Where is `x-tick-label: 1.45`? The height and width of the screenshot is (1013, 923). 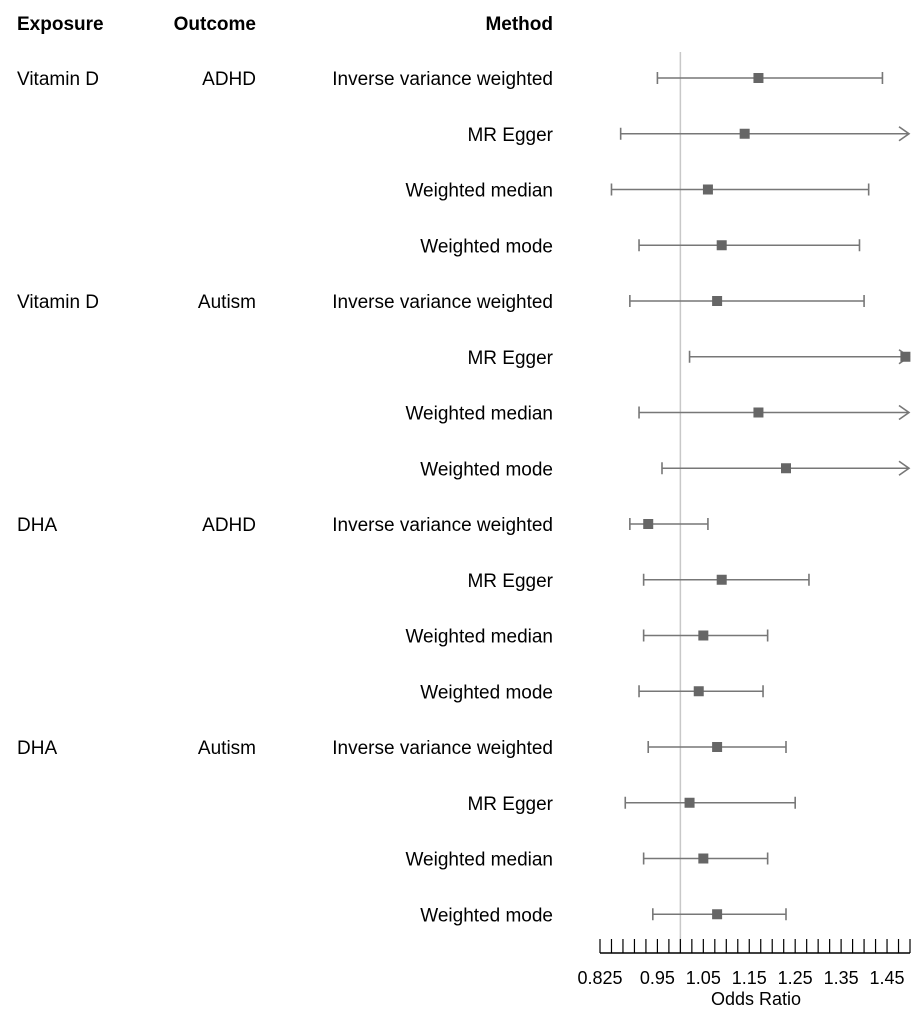
x-tick-label: 1.45 is located at coordinates (887, 978).